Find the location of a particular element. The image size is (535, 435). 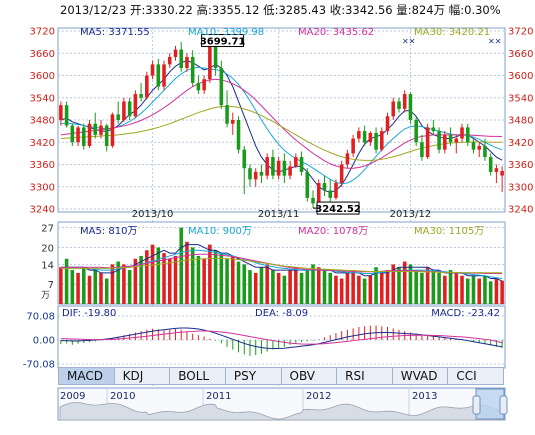

tab-boll: BOLL is located at coordinates (198, 376).